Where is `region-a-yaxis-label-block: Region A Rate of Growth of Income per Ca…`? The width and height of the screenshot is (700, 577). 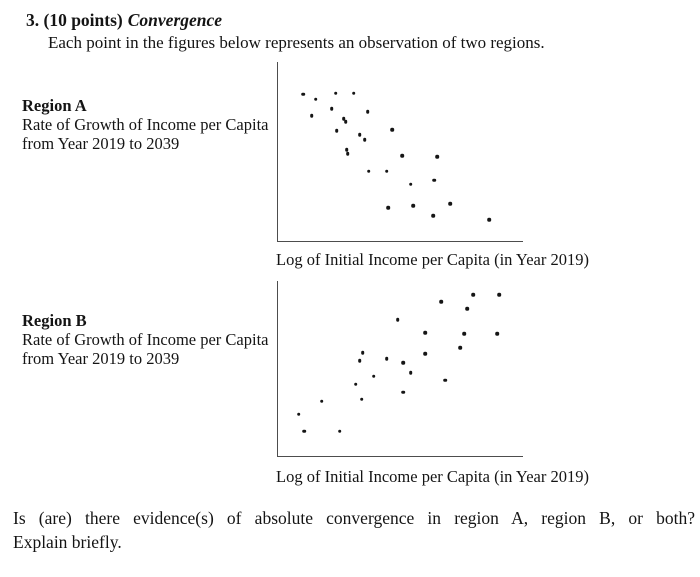 region-a-yaxis-label-block: Region A Rate of Growth of Income per Ca… is located at coordinates (150, 124).